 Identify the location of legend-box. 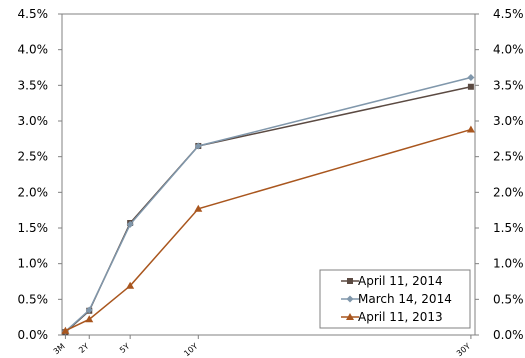
(395, 299).